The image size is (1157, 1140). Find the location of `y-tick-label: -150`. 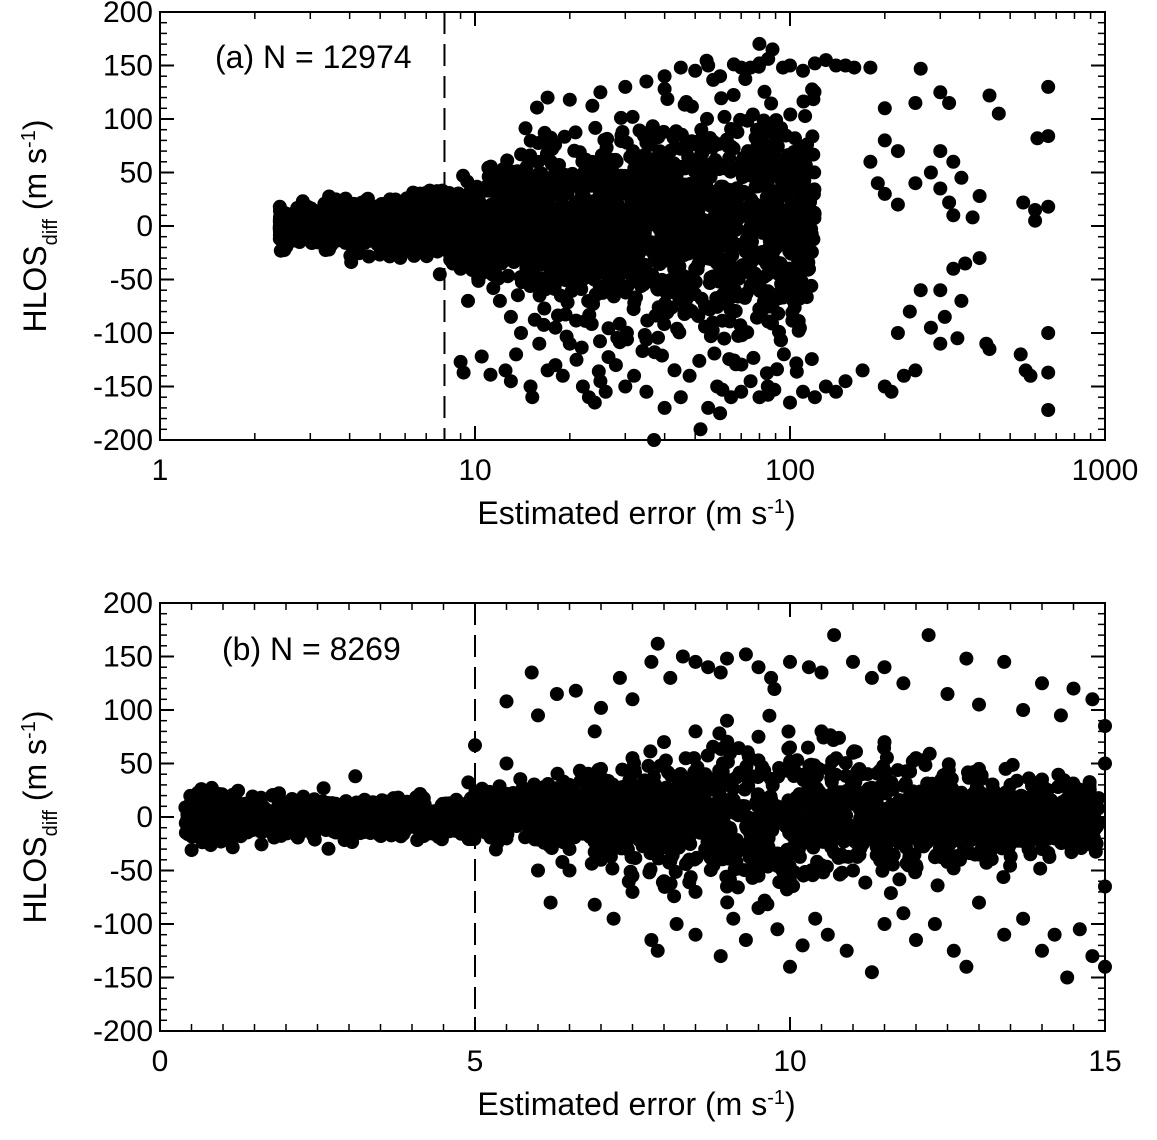

y-tick-label: -150 is located at coordinates (123, 387).